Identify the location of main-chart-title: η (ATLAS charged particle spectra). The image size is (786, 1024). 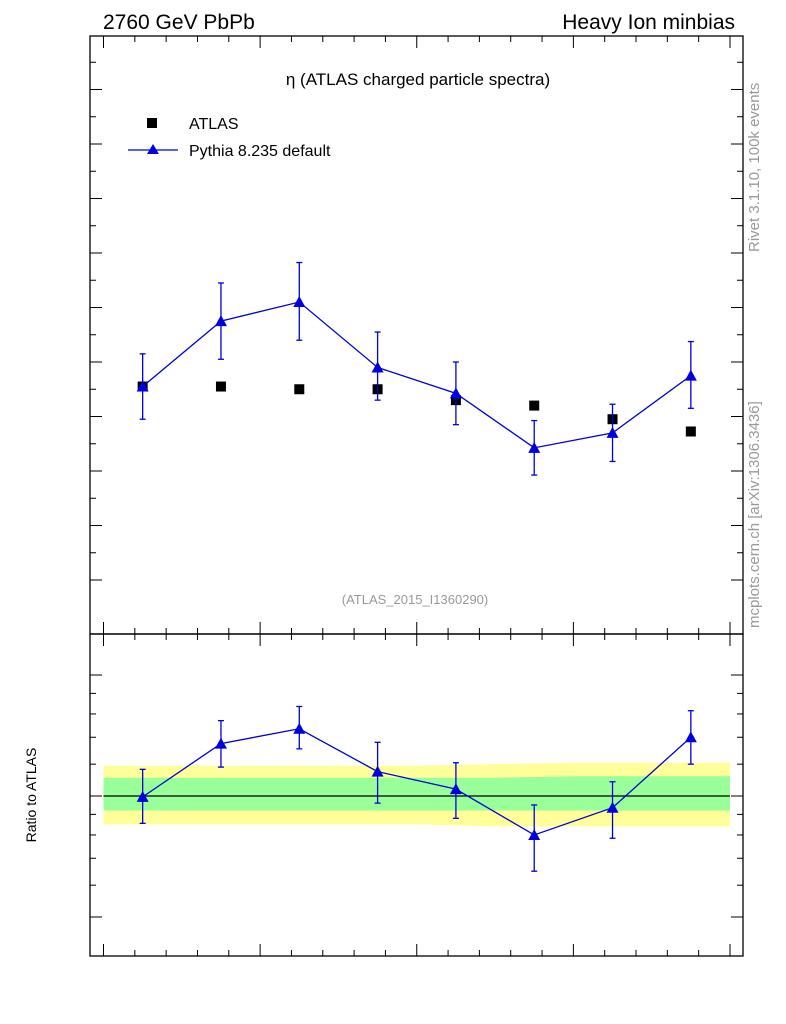
(418, 79).